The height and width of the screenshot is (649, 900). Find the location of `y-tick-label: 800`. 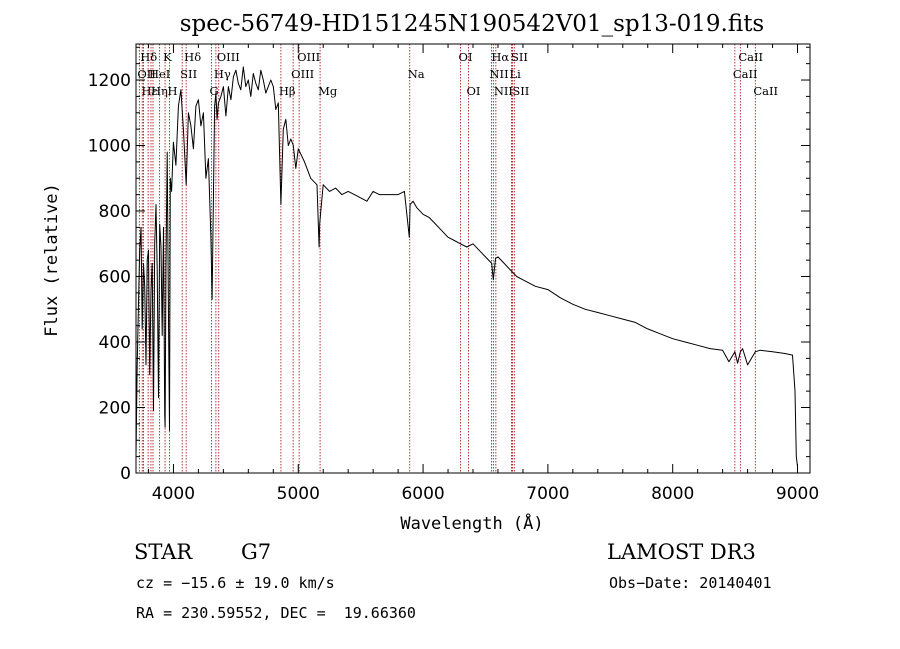

y-tick-label: 800 is located at coordinates (115, 212).